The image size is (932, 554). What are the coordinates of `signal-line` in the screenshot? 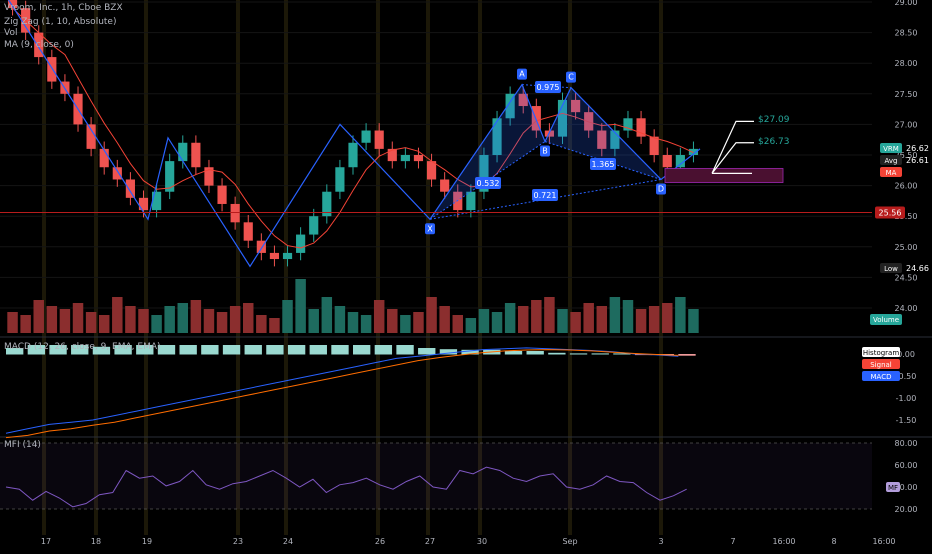 It's located at (342, 394).